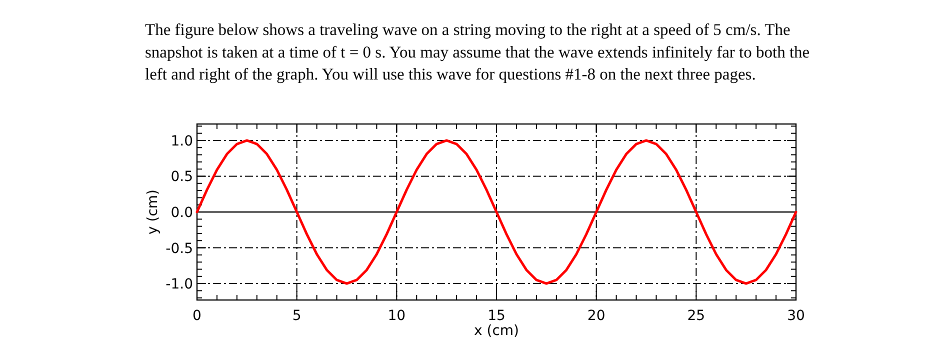 This screenshot has width=950, height=350. What do you see at coordinates (179, 248) in the screenshot?
I see `y-tick-label: -0.5` at bounding box center [179, 248].